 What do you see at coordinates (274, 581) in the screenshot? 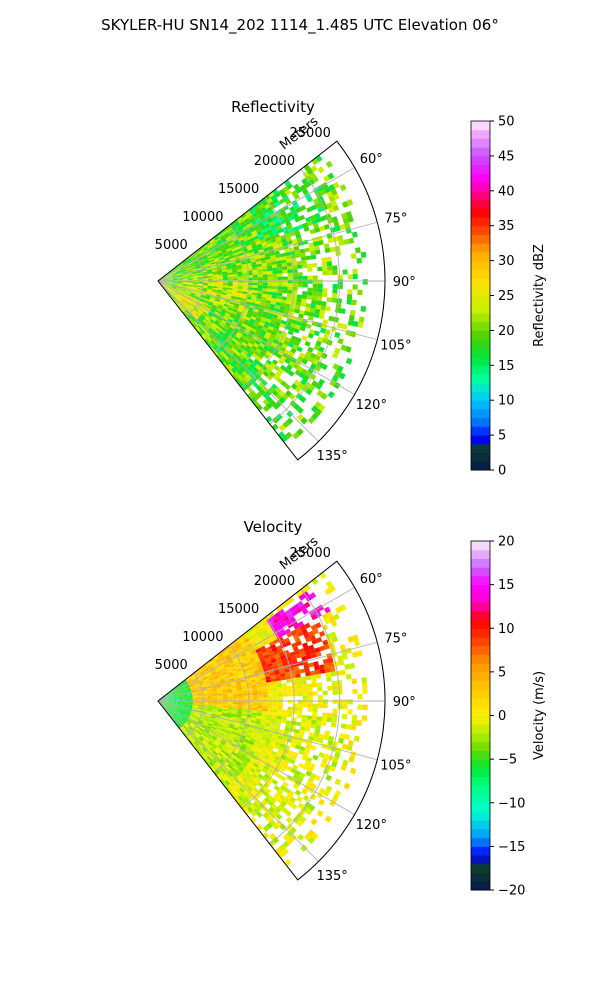
I see `range-tick-label: 20000` at bounding box center [274, 581].